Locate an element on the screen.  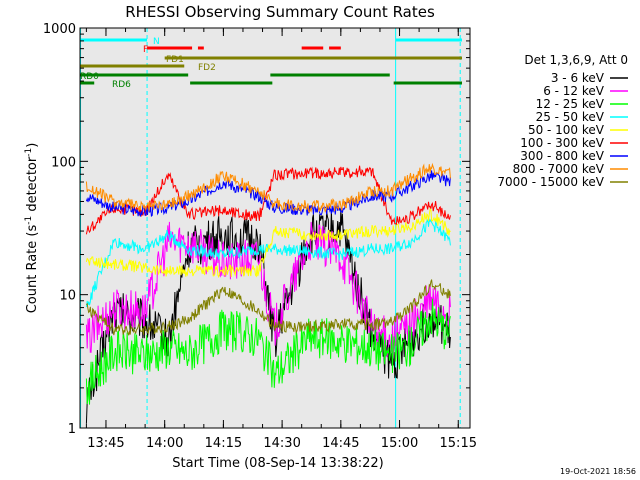
legend-entry-label: 6 - 12 keV is located at coordinates (574, 91).